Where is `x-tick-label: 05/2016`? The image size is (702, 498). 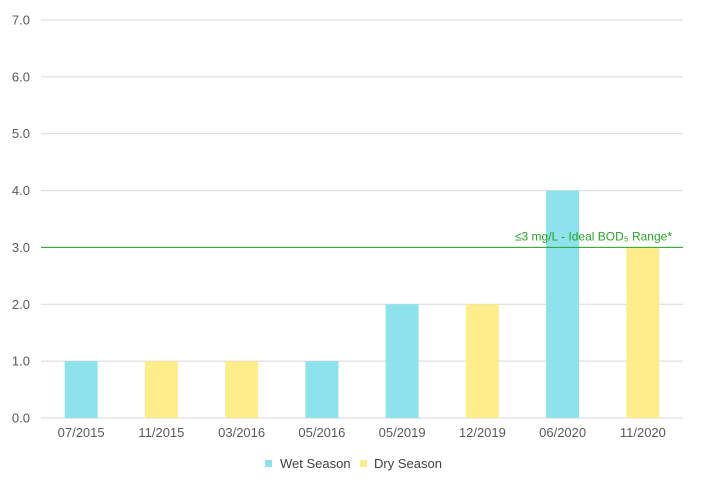 x-tick-label: 05/2016 is located at coordinates (321, 432).